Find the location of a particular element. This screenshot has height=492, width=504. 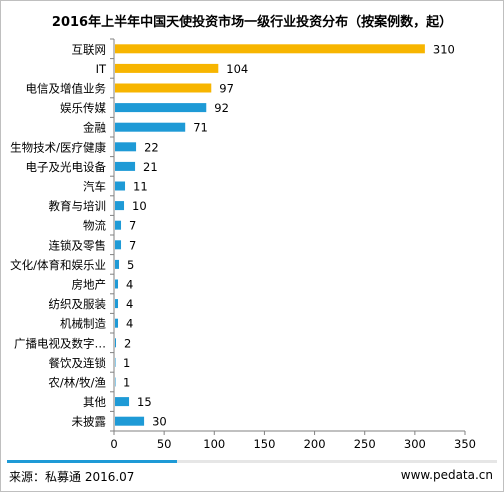

category-label: IT is located at coordinates (101, 69).